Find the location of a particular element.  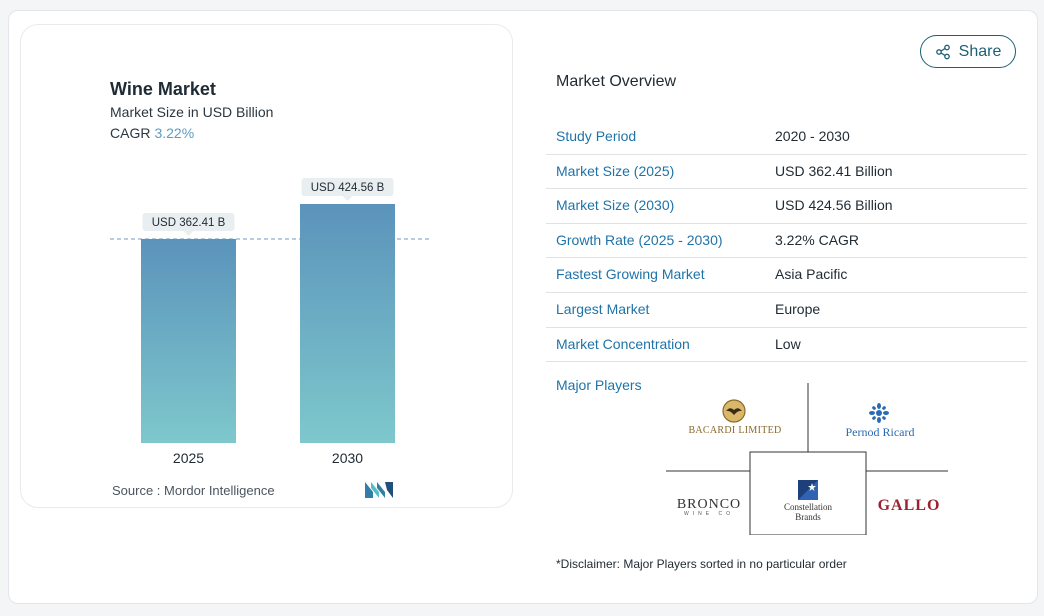

row-value: 3.22% CAGR is located at coordinates (817, 239).